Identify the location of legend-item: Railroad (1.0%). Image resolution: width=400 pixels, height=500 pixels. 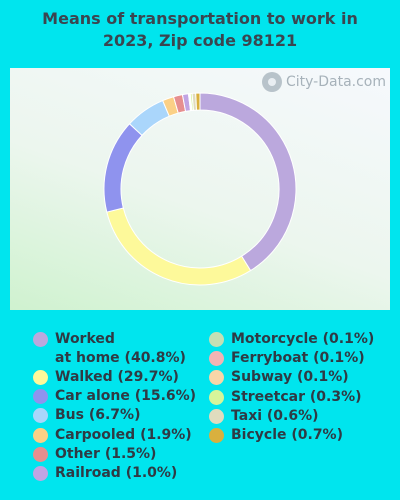
(119, 473).